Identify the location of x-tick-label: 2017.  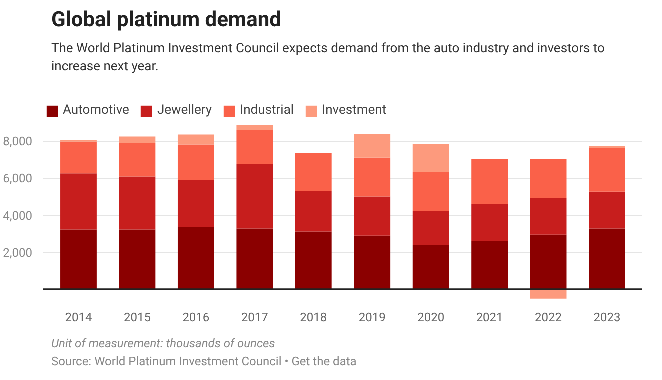
(255, 317).